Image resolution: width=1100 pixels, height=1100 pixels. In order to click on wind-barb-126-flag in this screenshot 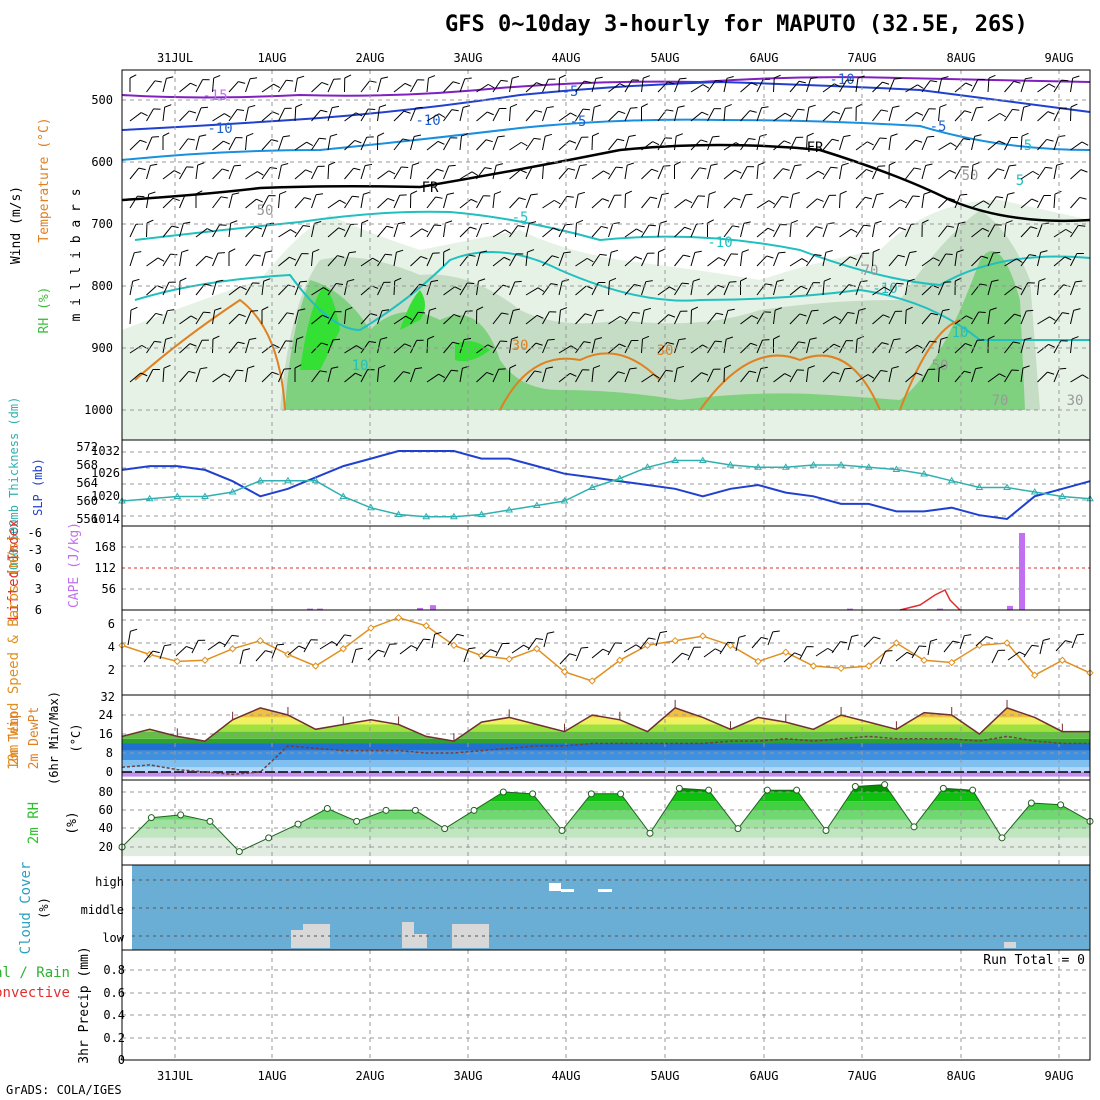, I will do `click(318, 222)`.